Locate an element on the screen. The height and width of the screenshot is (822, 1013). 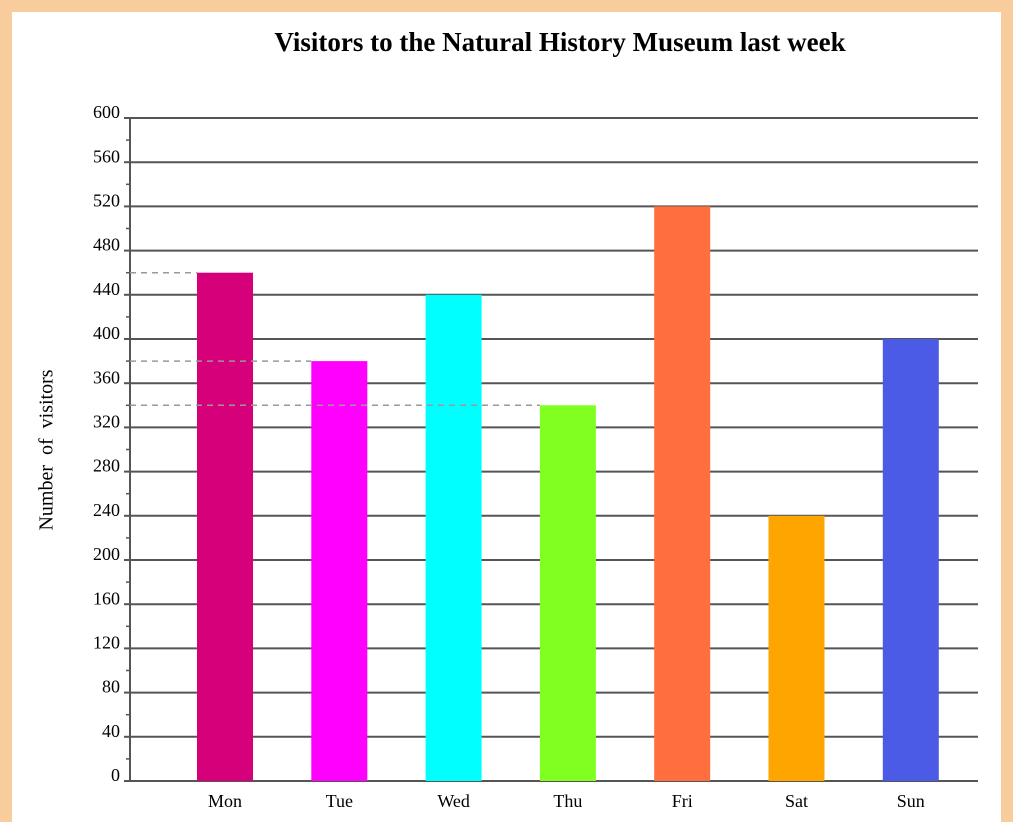
y-tick-label: 200 is located at coordinates (106, 554).